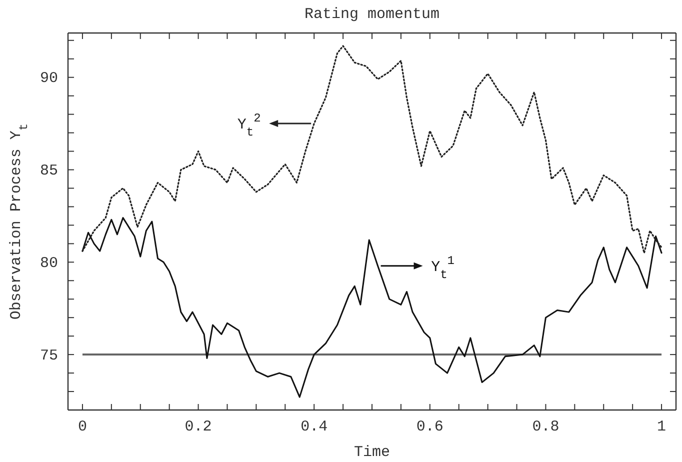 This screenshot has height=462, width=682. I want to click on x-tick-label: 0.2, so click(198, 427).